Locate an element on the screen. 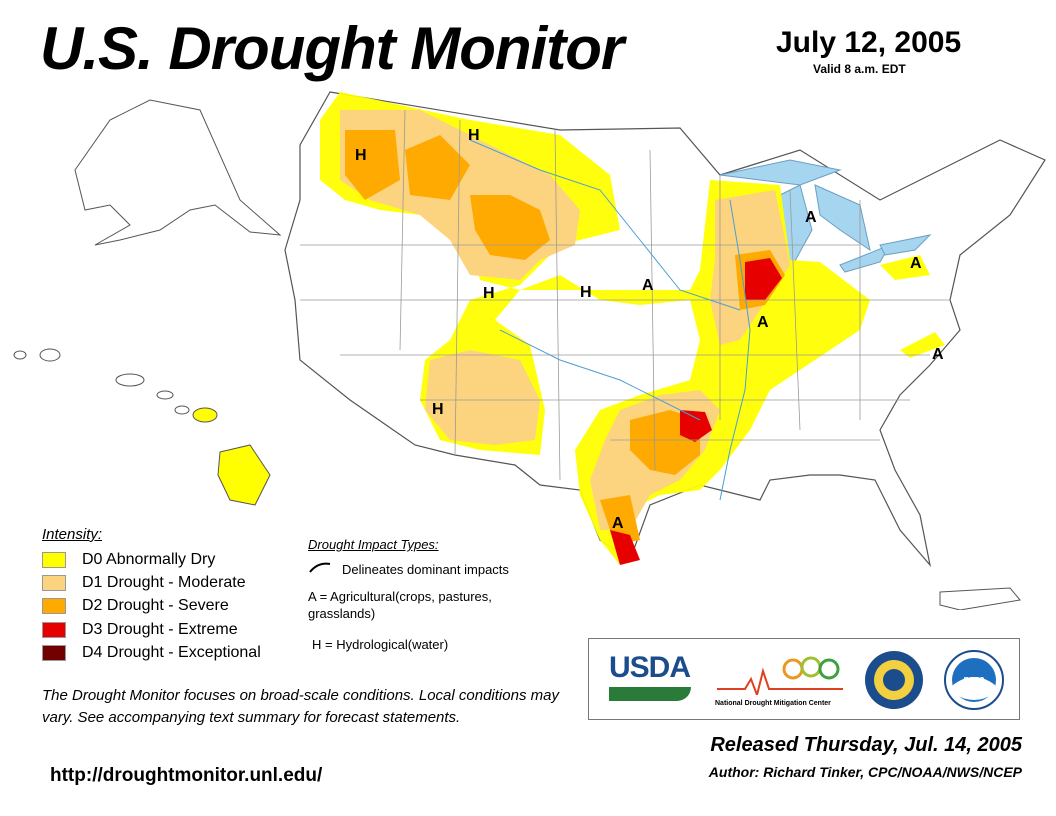  legend-item-d4: D4 Drought - Exceptional is located at coordinates (151, 653).